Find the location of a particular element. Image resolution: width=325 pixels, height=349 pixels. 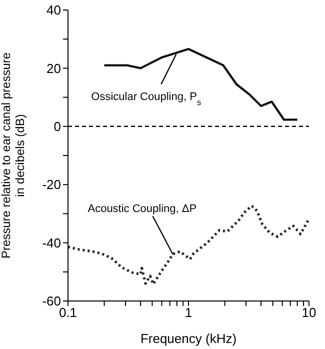

x-tick-label: 1 is located at coordinates (188, 312).